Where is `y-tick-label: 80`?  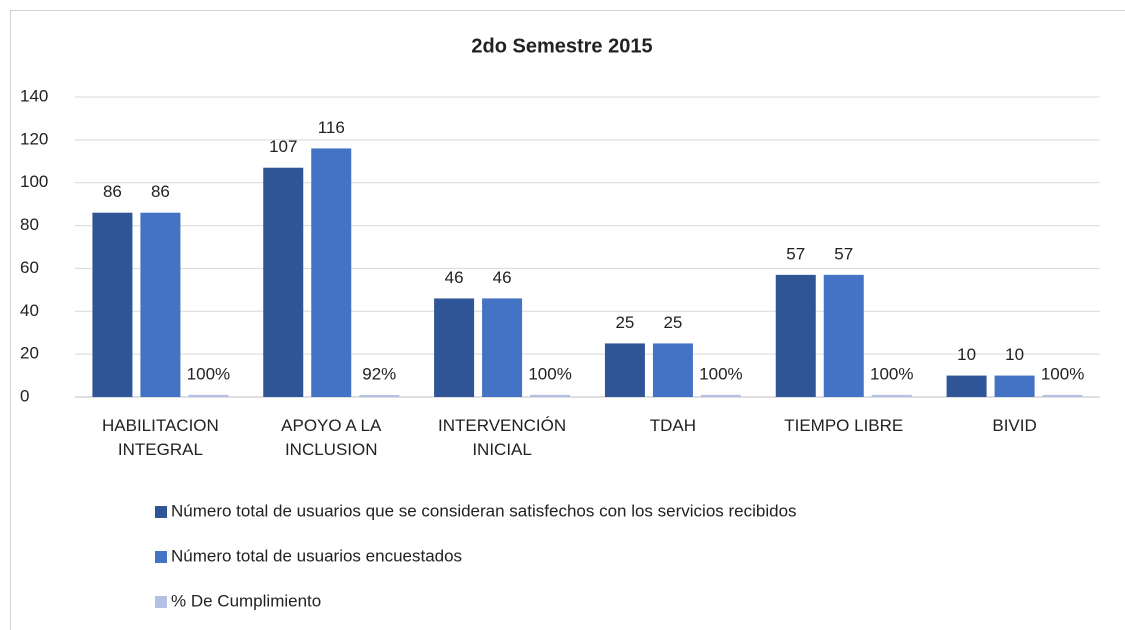
y-tick-label: 80 is located at coordinates (29, 224).